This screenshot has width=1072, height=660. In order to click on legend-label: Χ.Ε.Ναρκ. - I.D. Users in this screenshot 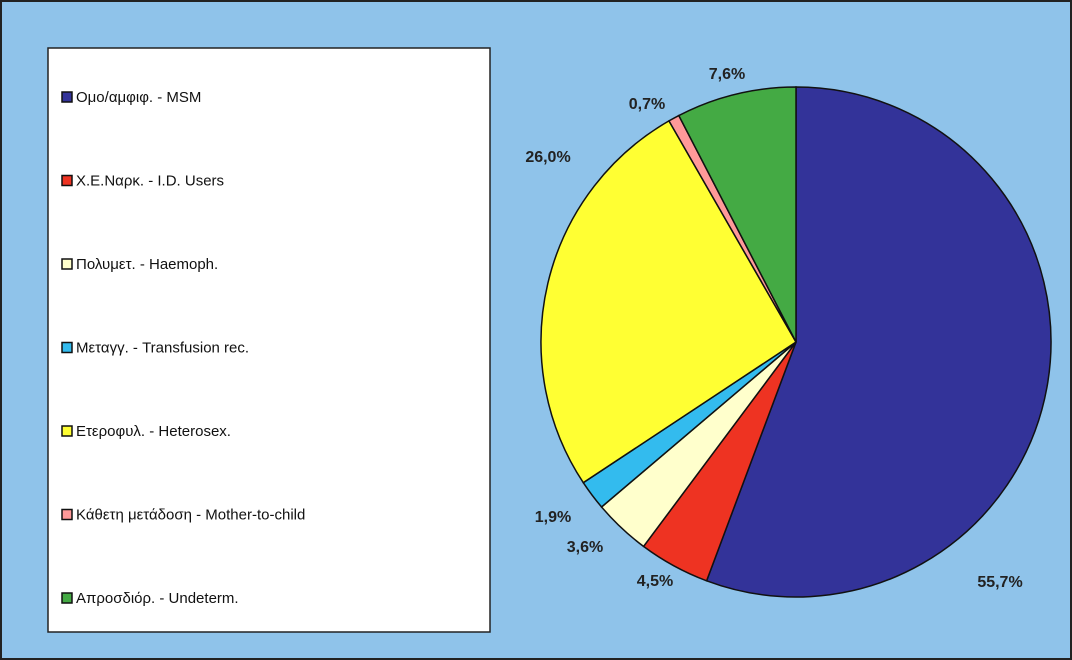, I will do `click(150, 180)`.